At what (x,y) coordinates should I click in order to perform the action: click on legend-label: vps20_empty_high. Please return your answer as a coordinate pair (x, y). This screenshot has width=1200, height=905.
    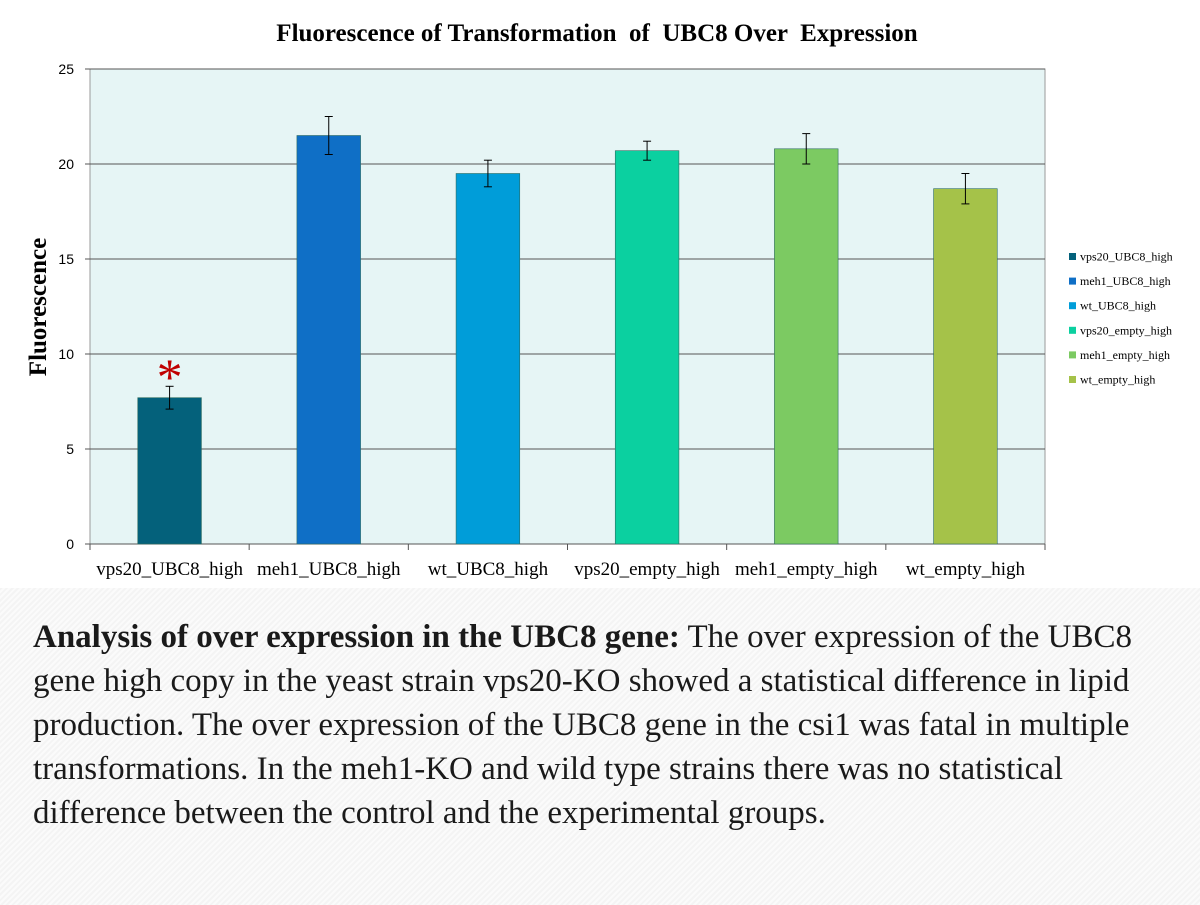
    Looking at the image, I should click on (1126, 330).